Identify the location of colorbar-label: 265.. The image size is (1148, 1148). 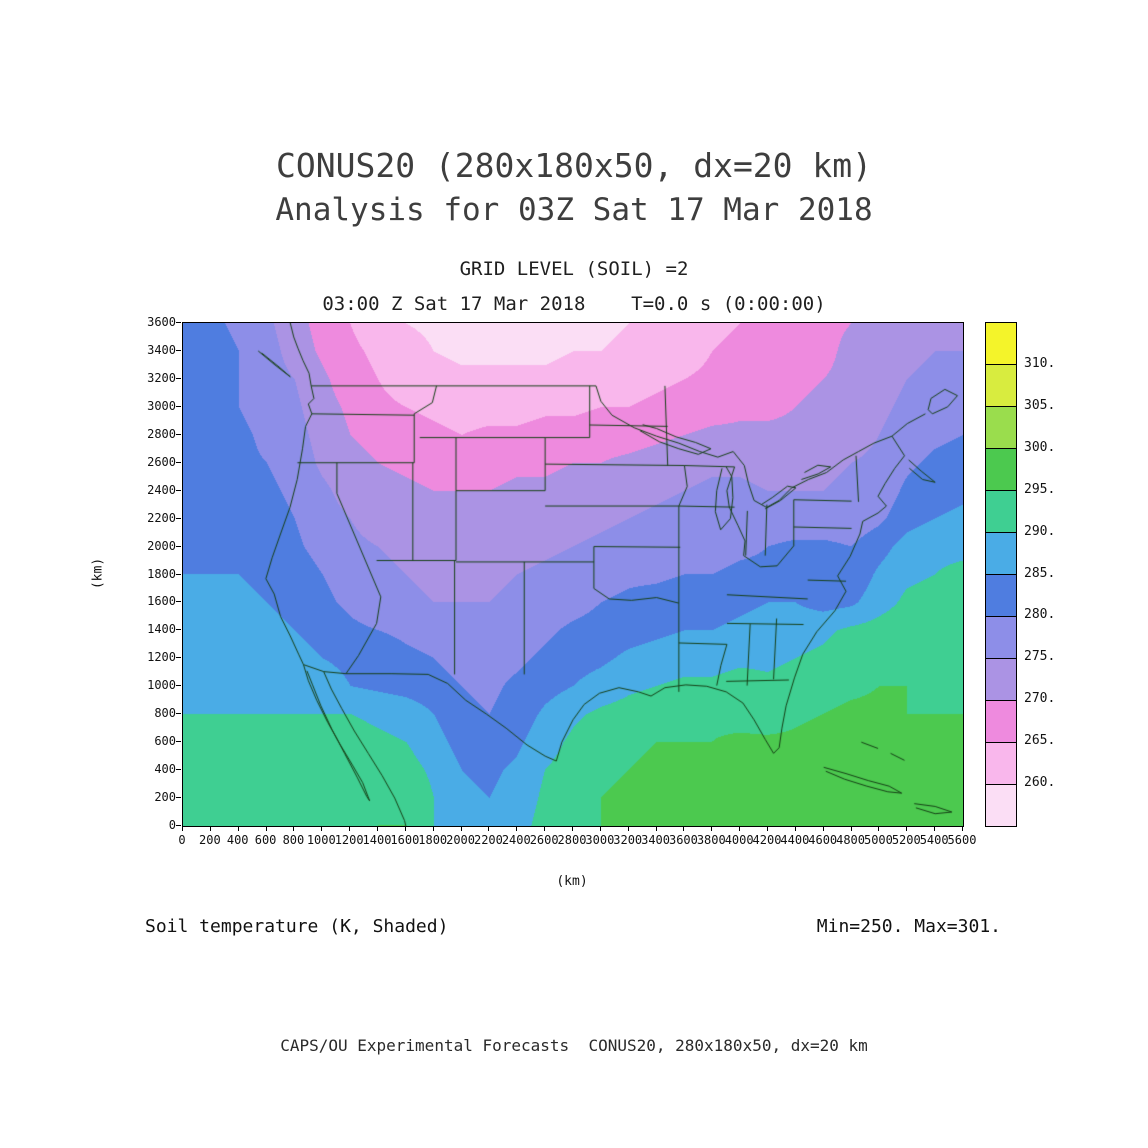
(1040, 741).